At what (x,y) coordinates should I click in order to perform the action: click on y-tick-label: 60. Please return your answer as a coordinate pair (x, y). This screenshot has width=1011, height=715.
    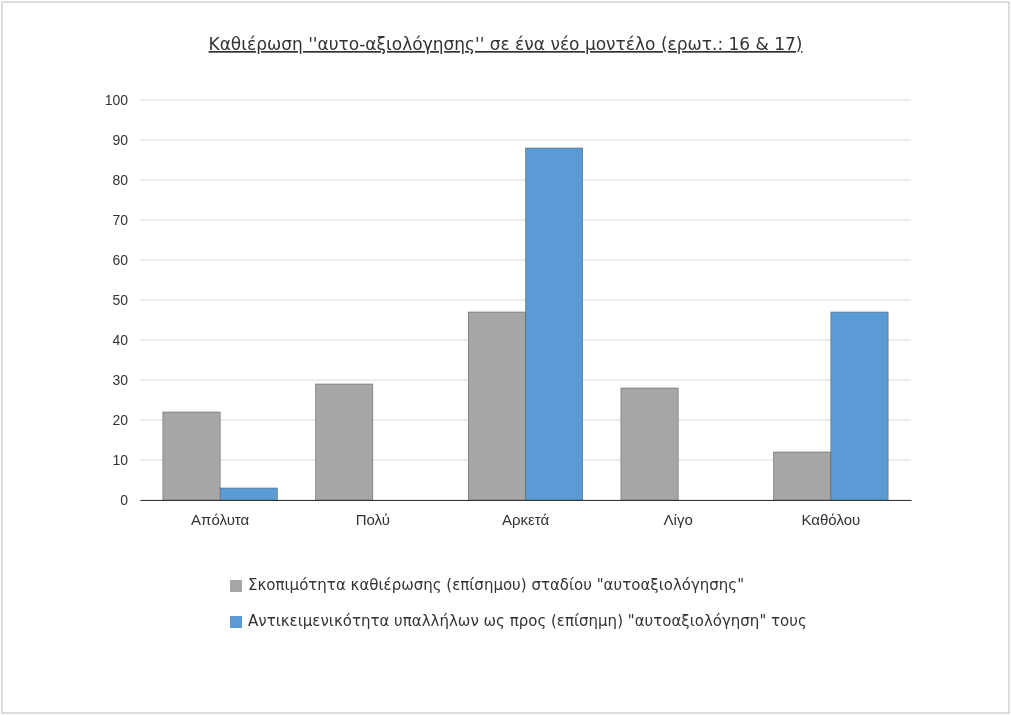
    Looking at the image, I should click on (120, 259).